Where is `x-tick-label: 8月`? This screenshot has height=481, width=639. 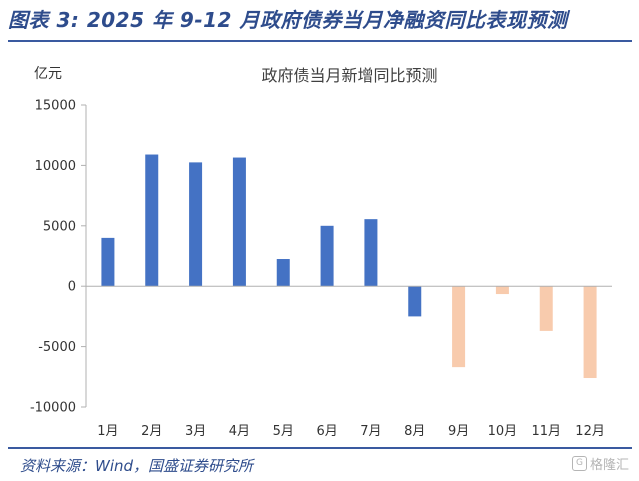 x-tick-label: 8月 is located at coordinates (414, 431).